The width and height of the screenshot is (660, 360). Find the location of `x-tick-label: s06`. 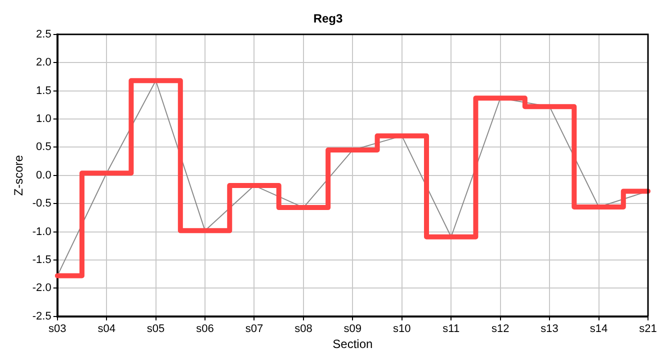

x-tick-label: s06 is located at coordinates (205, 329).